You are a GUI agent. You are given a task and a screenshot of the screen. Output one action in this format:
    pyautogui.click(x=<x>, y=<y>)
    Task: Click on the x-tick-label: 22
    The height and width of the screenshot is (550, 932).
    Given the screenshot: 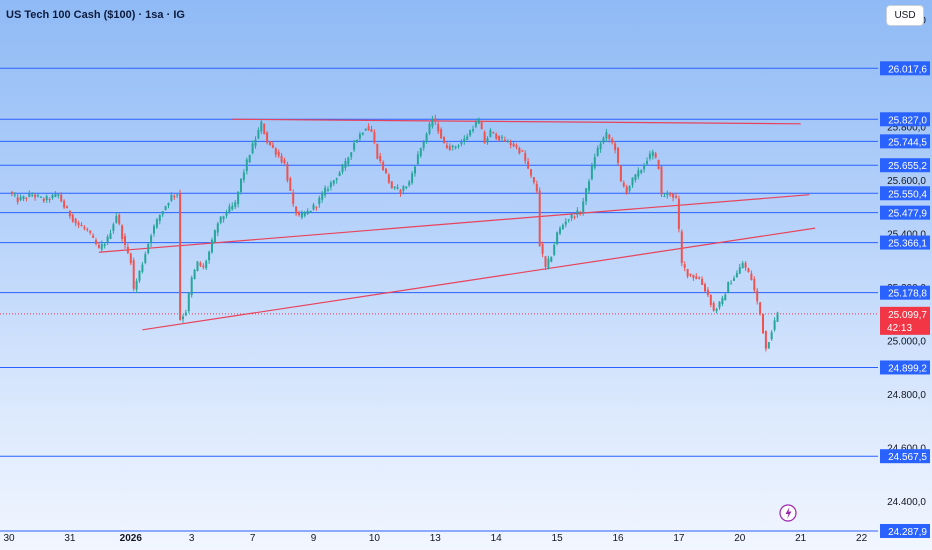 What is the action you would take?
    pyautogui.click(x=862, y=538)
    